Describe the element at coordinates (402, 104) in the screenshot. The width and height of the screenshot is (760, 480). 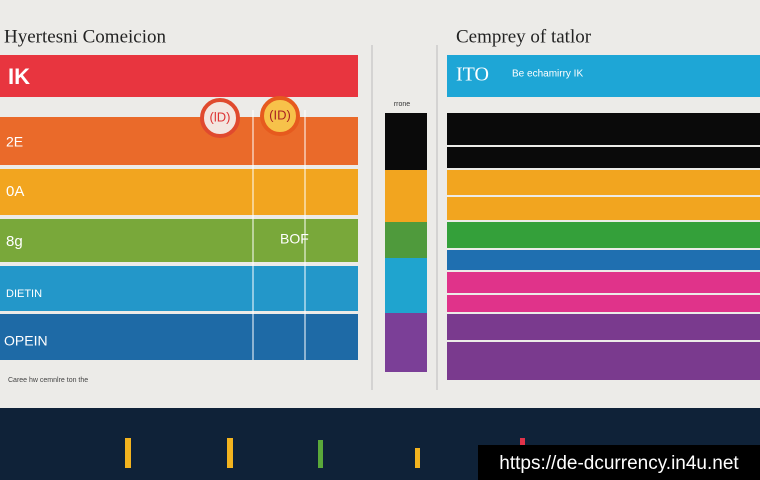
I see `middle-label: rrone` at that location.